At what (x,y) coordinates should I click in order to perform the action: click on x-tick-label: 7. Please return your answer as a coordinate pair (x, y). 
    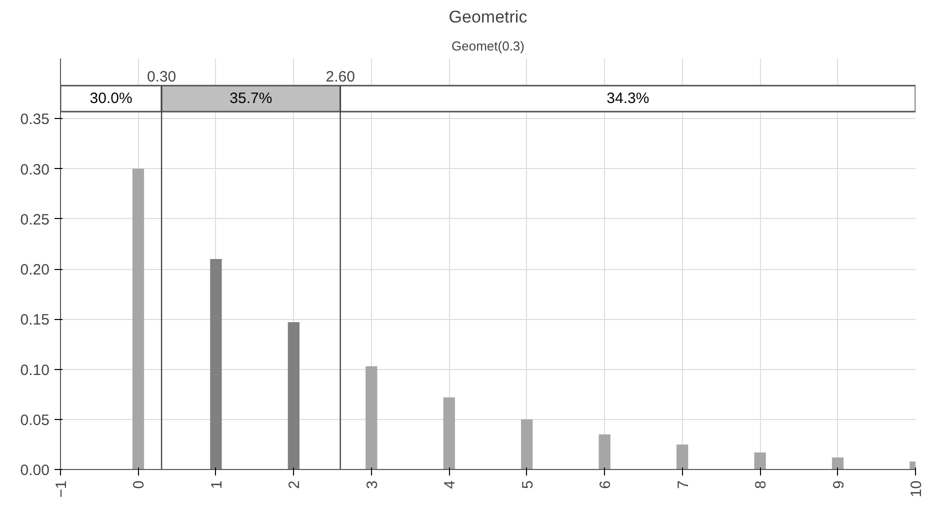
    Looking at the image, I should click on (683, 484).